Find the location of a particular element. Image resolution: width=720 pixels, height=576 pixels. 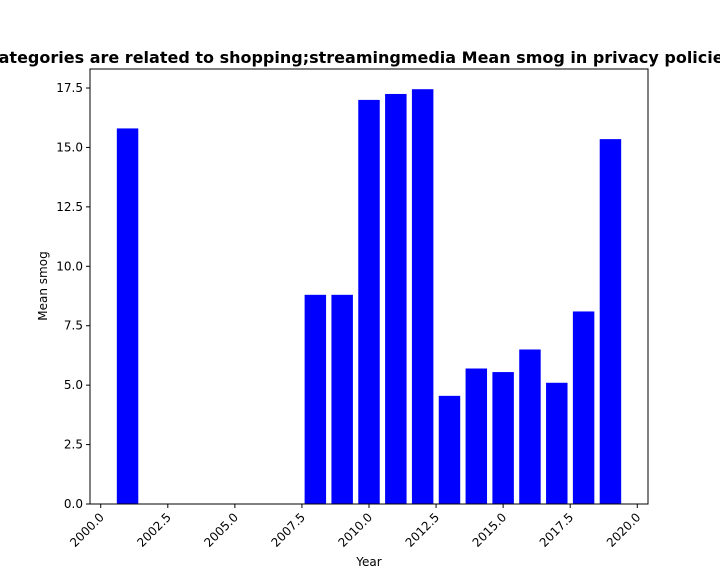

bar-2012 is located at coordinates (422, 296).